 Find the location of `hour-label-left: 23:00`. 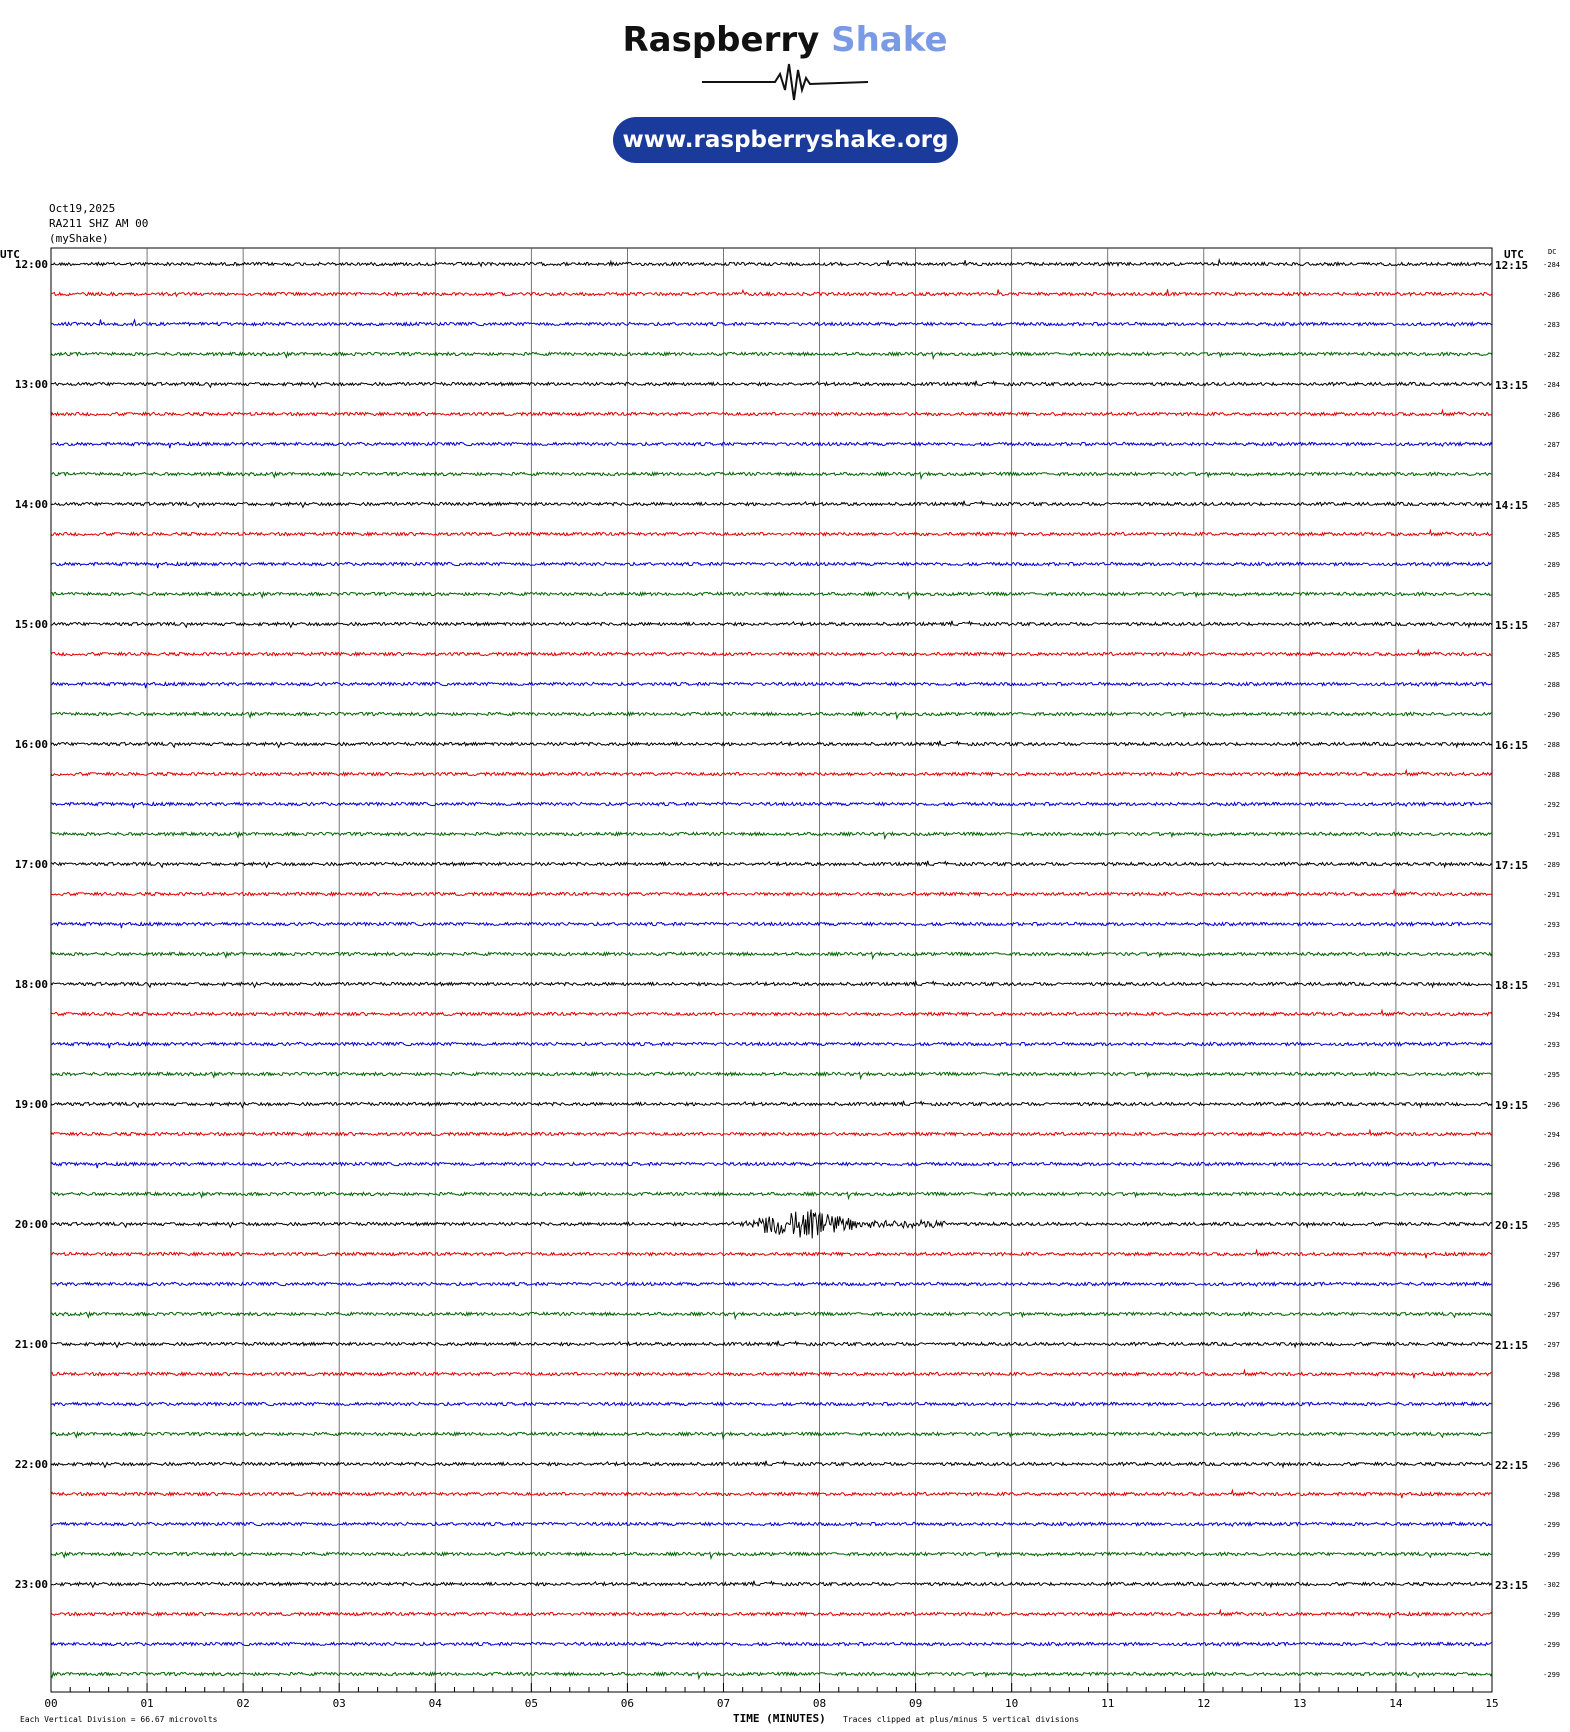

hour-label-left: 23:00 is located at coordinates (31, 1584).